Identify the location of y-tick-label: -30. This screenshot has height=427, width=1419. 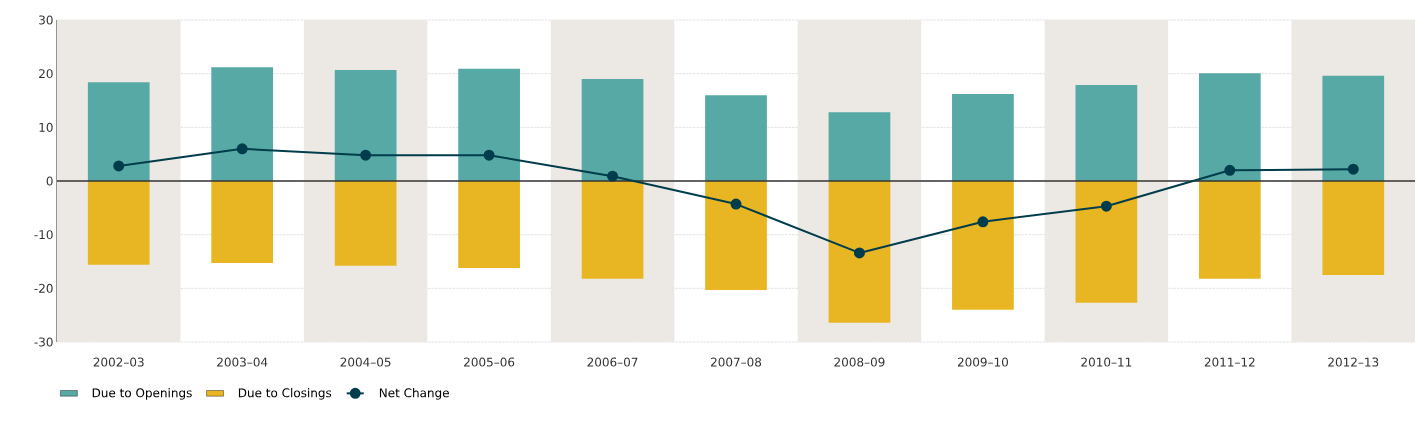
(43, 342).